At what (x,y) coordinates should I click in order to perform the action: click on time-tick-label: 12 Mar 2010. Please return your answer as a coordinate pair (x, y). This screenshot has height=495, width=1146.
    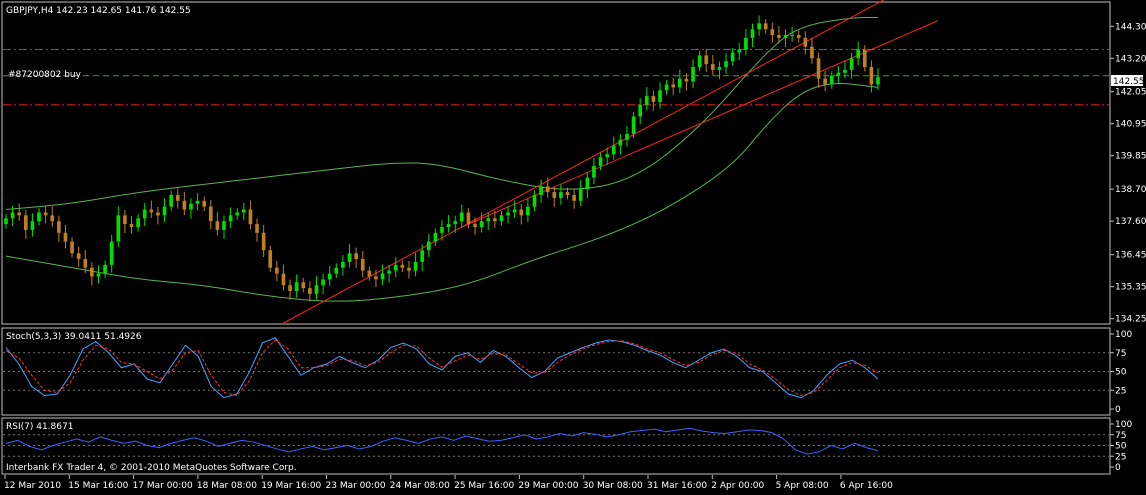
    Looking at the image, I should click on (32, 486).